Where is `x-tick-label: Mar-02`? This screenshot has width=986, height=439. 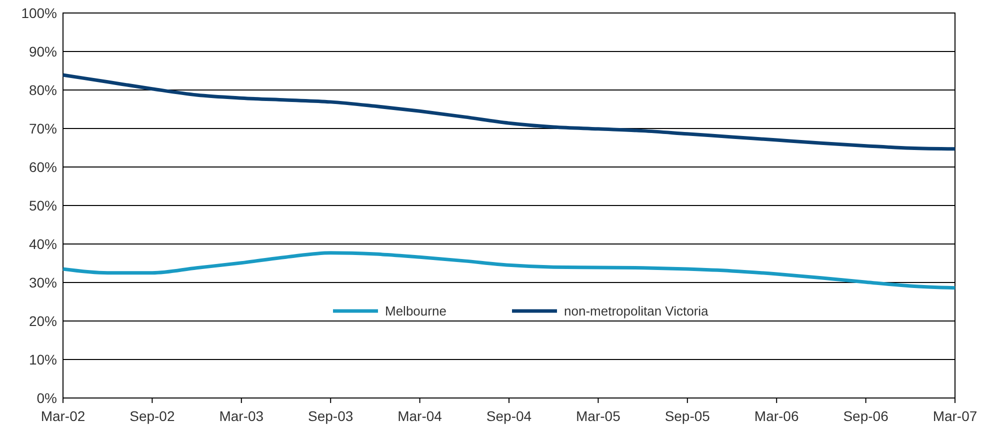
x-tick-label: Mar-02 is located at coordinates (63, 416).